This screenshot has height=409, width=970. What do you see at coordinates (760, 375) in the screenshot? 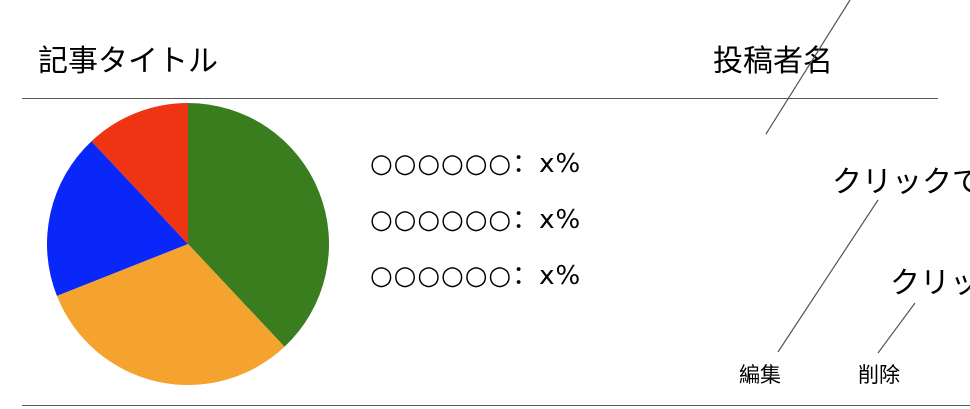
I see `edit-link: 編集` at bounding box center [760, 375].